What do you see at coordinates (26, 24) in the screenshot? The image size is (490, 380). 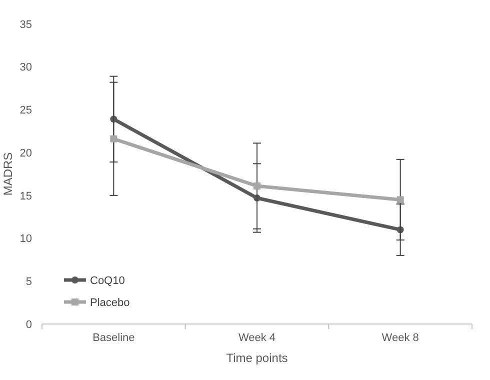 I see `y-tick-label: 35` at bounding box center [26, 24].